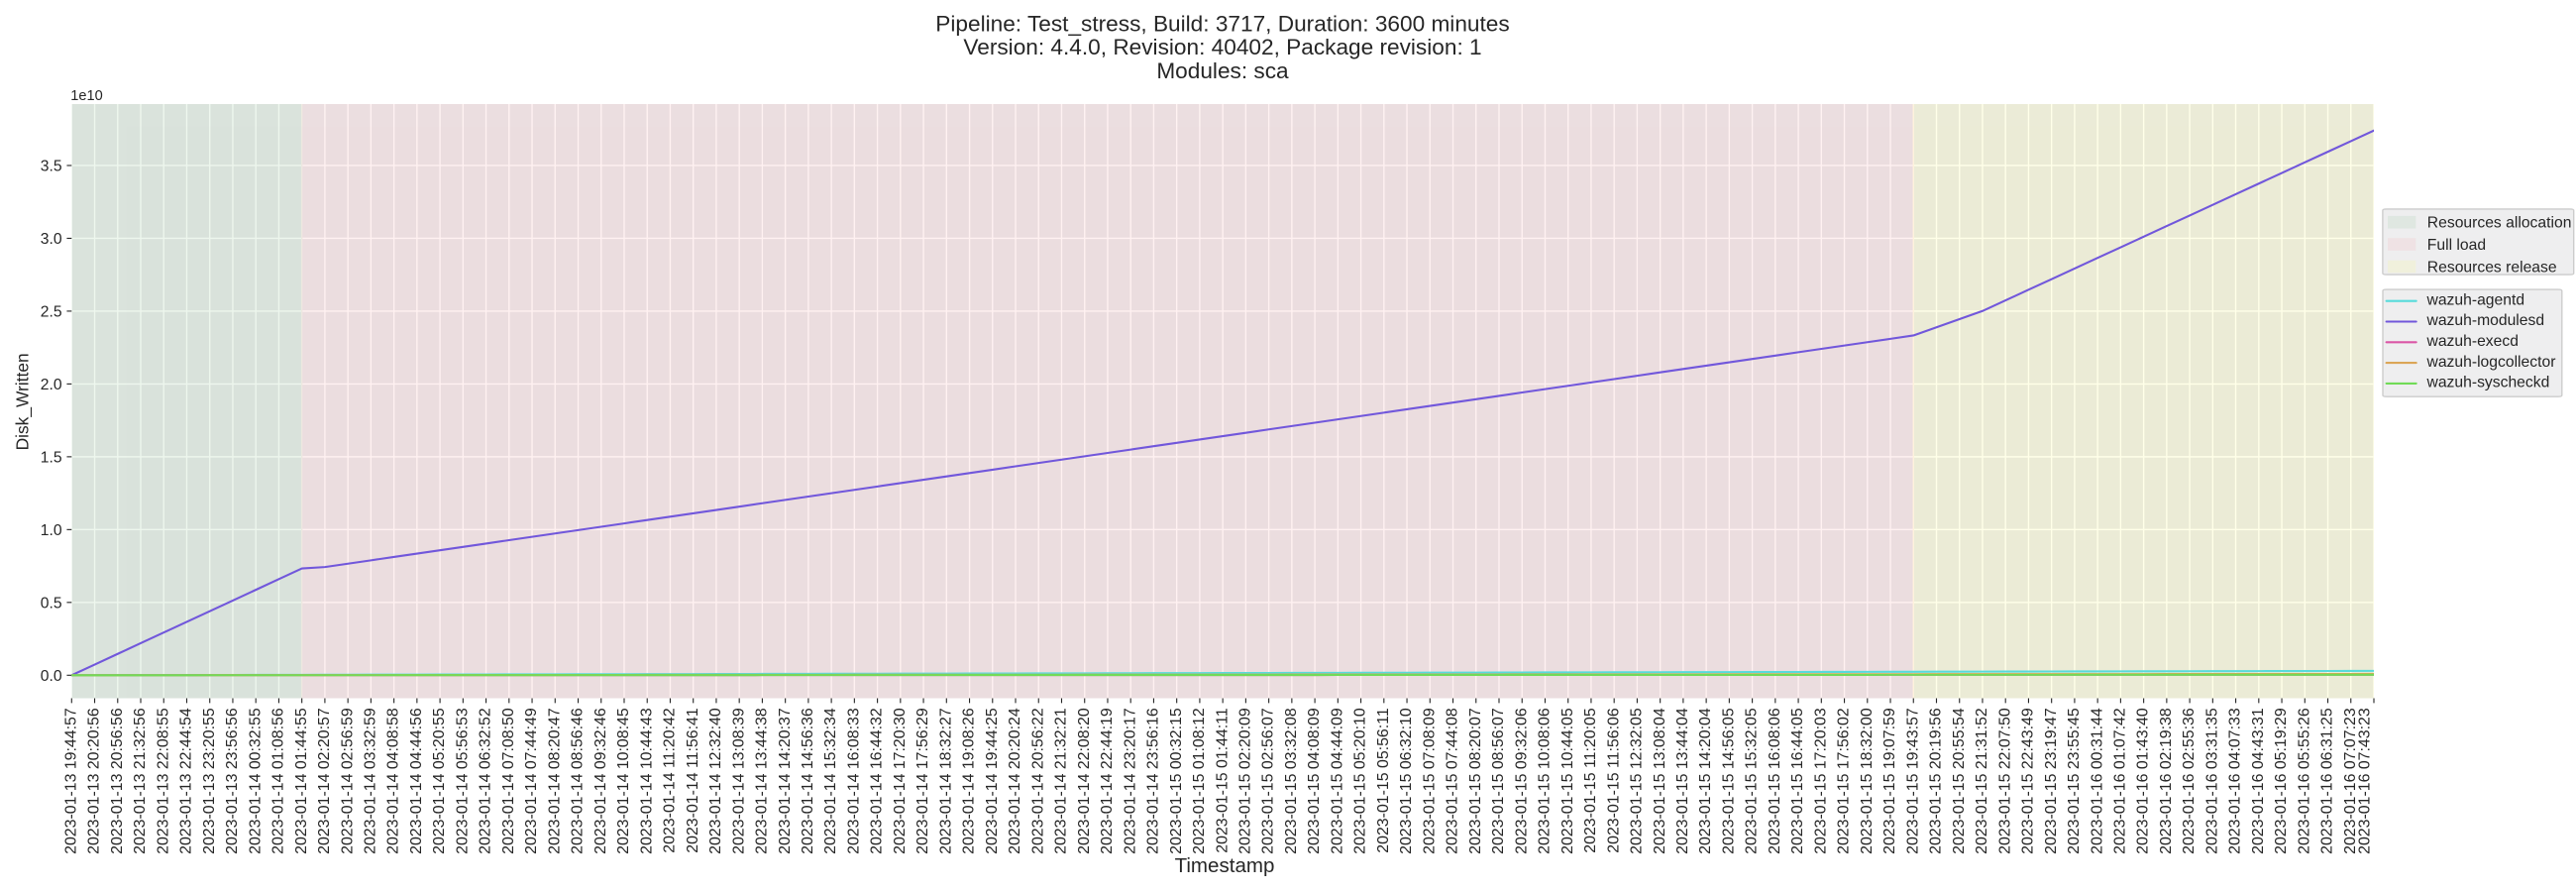 The height and width of the screenshot is (892, 2576). I want to click on svg-text: 0.0, so click(51, 676).